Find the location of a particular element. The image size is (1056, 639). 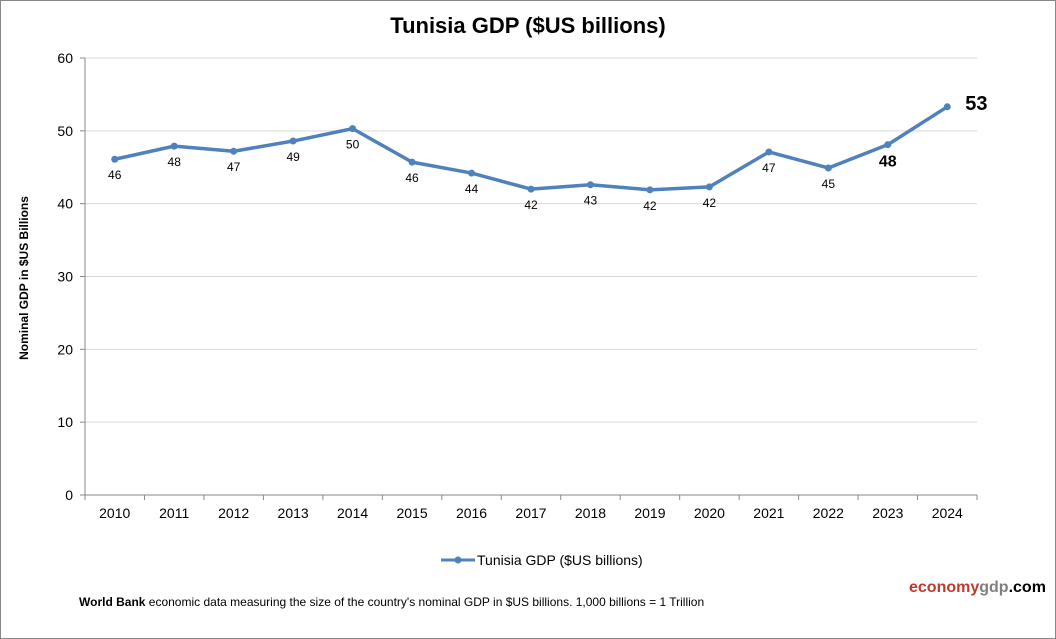

x-tick-label: 2024 is located at coordinates (947, 513).